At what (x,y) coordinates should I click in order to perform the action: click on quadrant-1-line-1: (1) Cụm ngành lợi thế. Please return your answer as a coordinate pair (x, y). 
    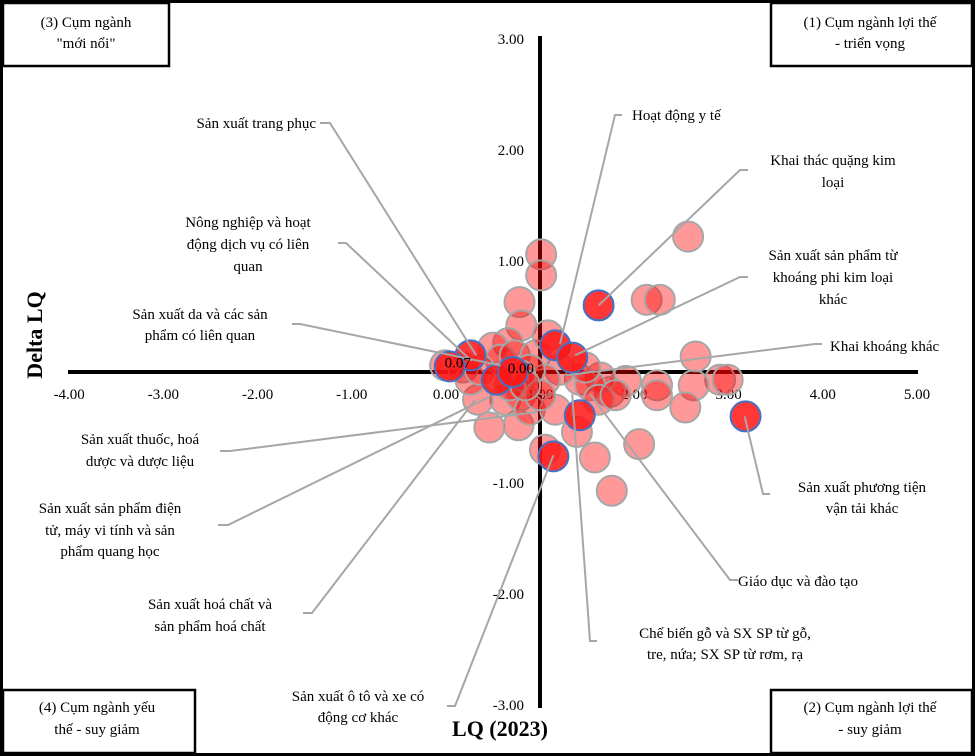
    Looking at the image, I should click on (870, 23).